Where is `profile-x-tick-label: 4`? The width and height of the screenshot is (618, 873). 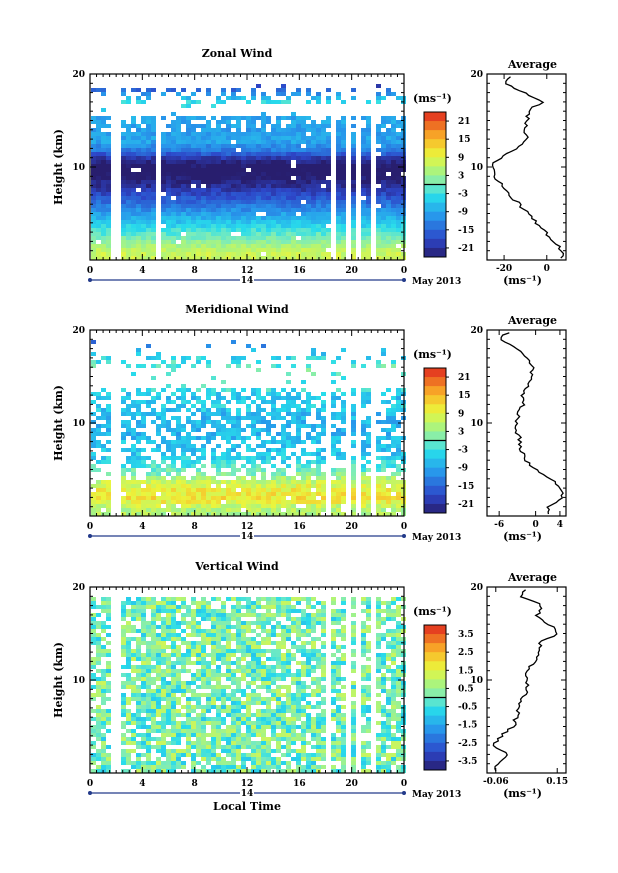 profile-x-tick-label: 4 is located at coordinates (560, 525).